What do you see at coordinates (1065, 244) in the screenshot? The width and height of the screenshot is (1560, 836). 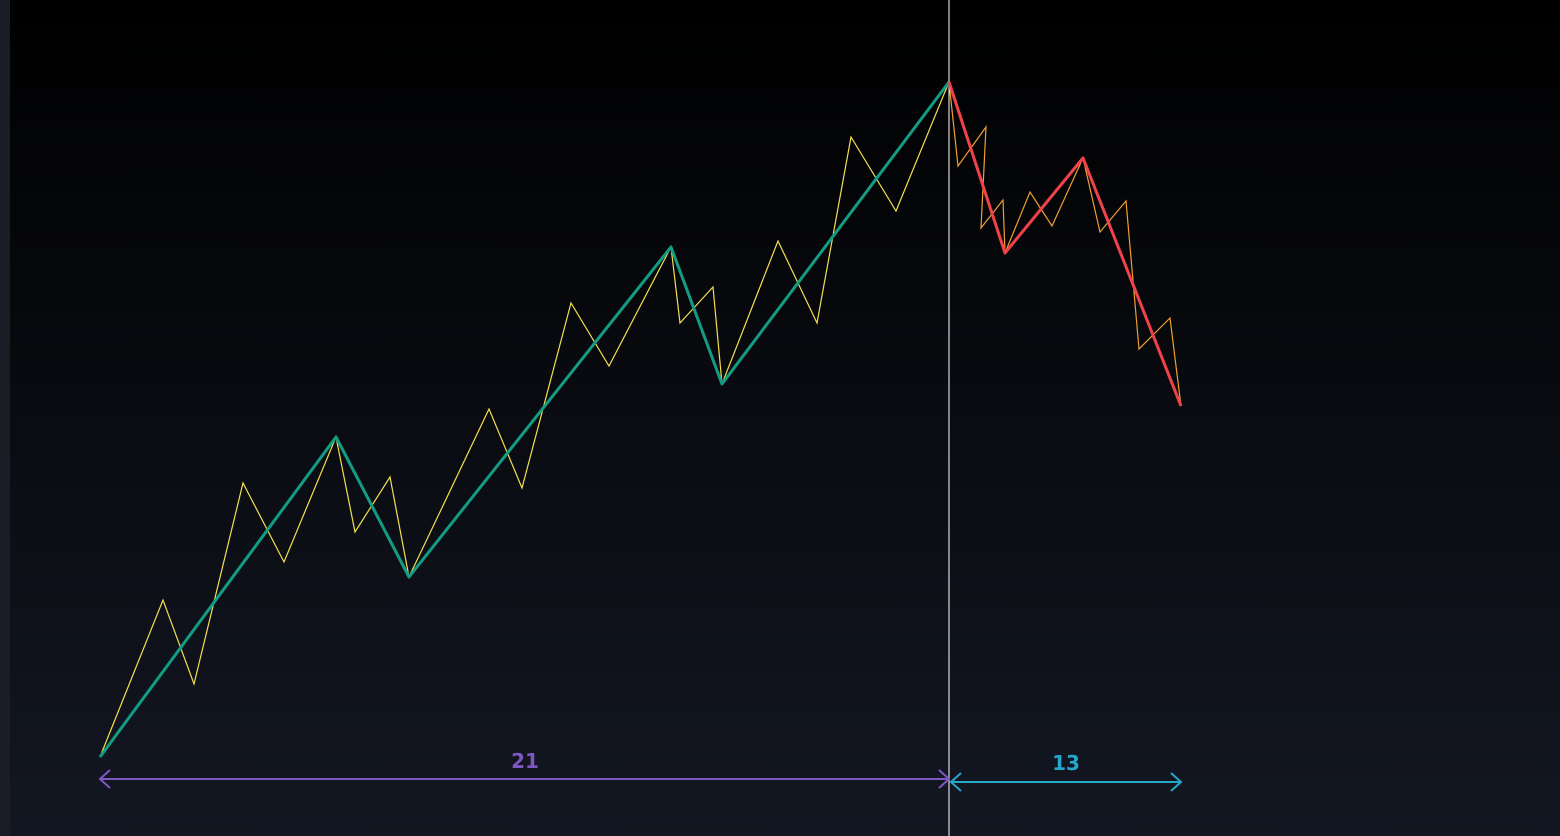 I see `corrective-wave` at bounding box center [1065, 244].